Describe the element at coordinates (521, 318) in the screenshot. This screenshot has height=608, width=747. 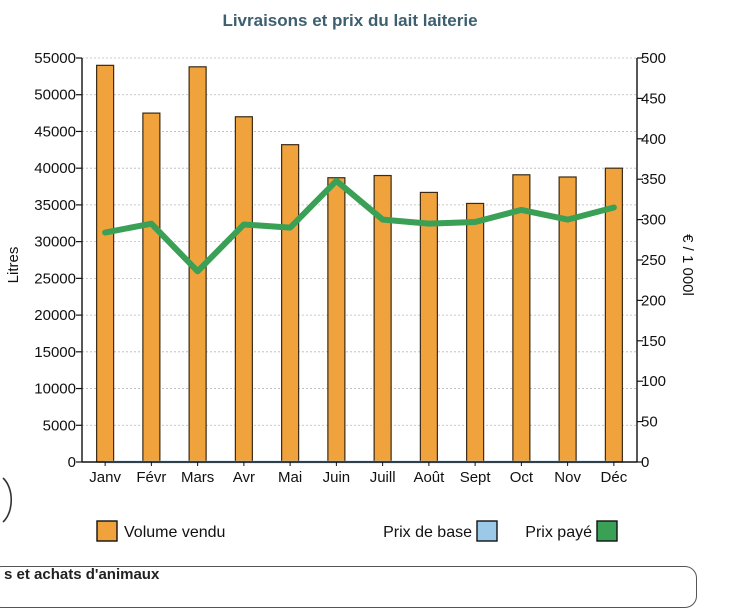
I see `bar-oct` at that location.